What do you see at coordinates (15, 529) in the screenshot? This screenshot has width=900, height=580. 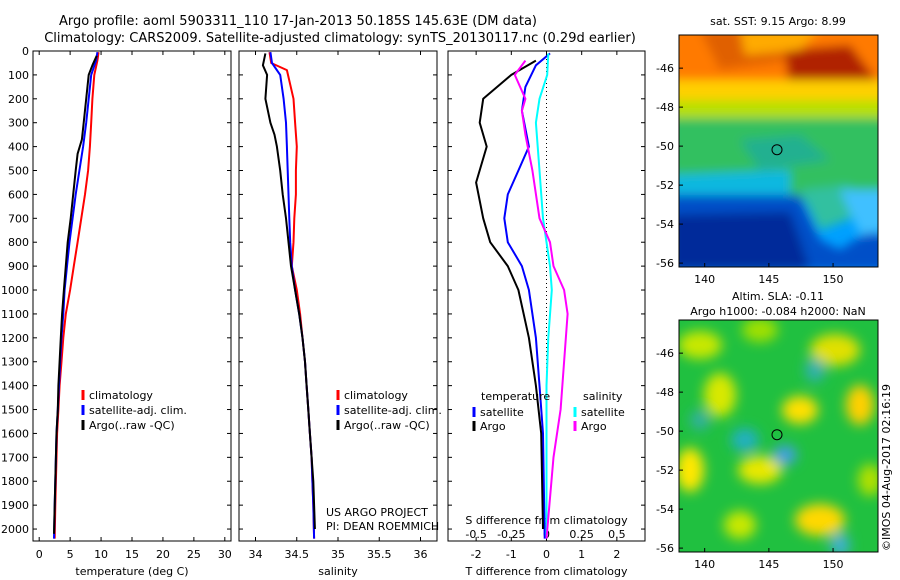 I see `y-tick-label: 2000` at bounding box center [15, 529].